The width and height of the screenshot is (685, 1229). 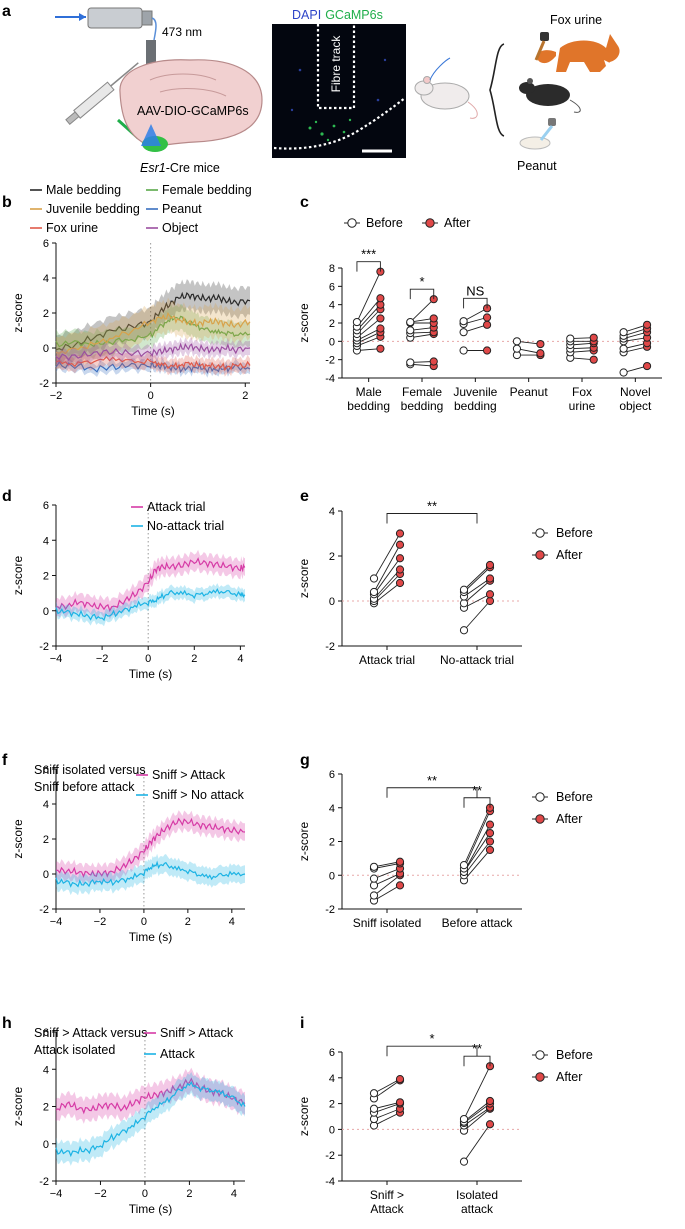 What do you see at coordinates (151, 135) in the screenshot?
I see `light-cone-icon` at bounding box center [151, 135].